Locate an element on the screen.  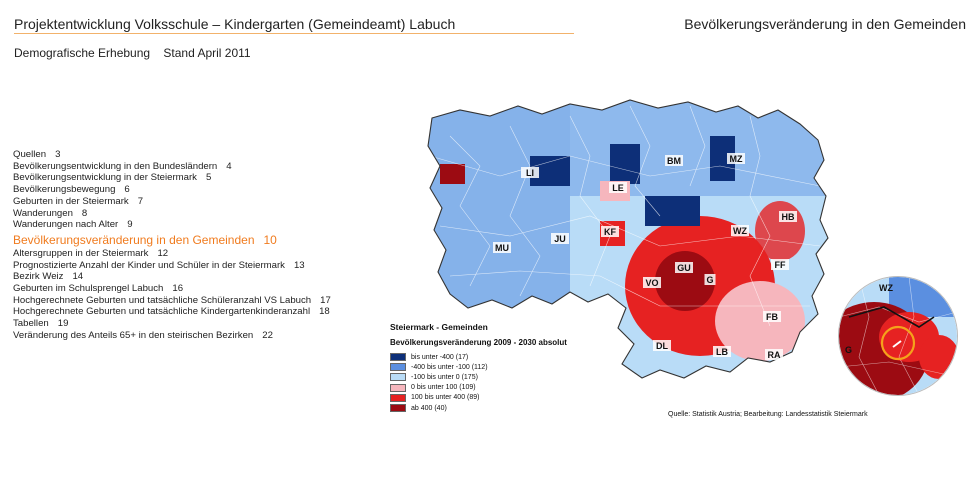
zoom-inset-map: WZ G is located at coordinates (898, 336).